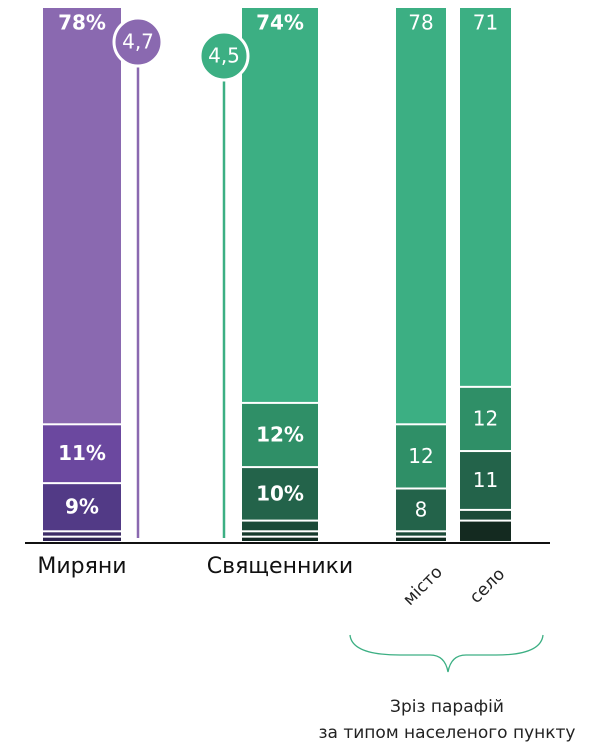 This screenshot has width=593, height=744. I want to click on average-label: 4,5, so click(224, 56).